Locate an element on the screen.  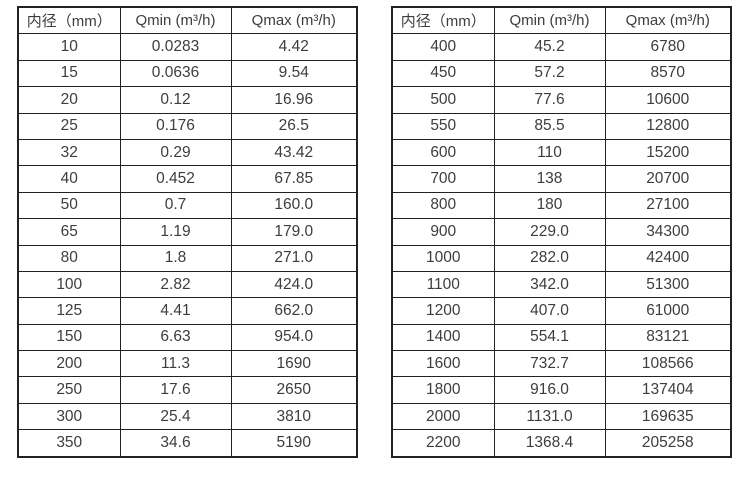
table-cell: 229.0 is located at coordinates (549, 232).